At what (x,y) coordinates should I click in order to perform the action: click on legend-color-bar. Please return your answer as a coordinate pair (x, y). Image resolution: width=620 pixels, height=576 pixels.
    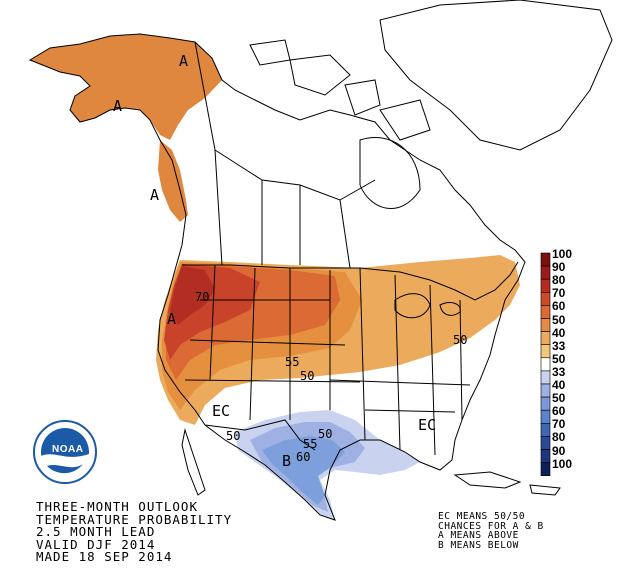
    Looking at the image, I should click on (545, 364).